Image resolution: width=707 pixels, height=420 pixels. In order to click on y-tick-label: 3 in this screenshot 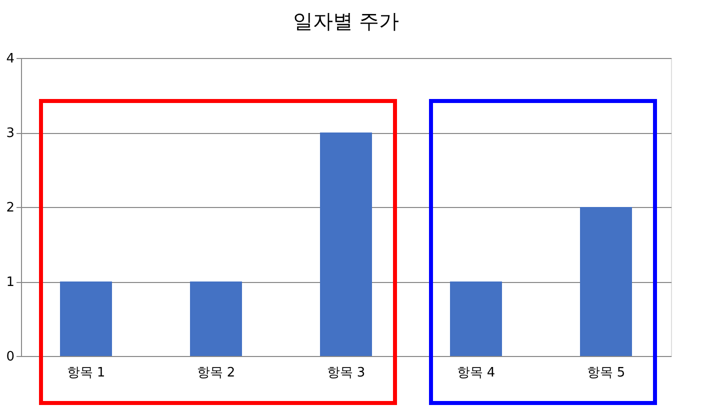, I will do `click(10, 133)`.